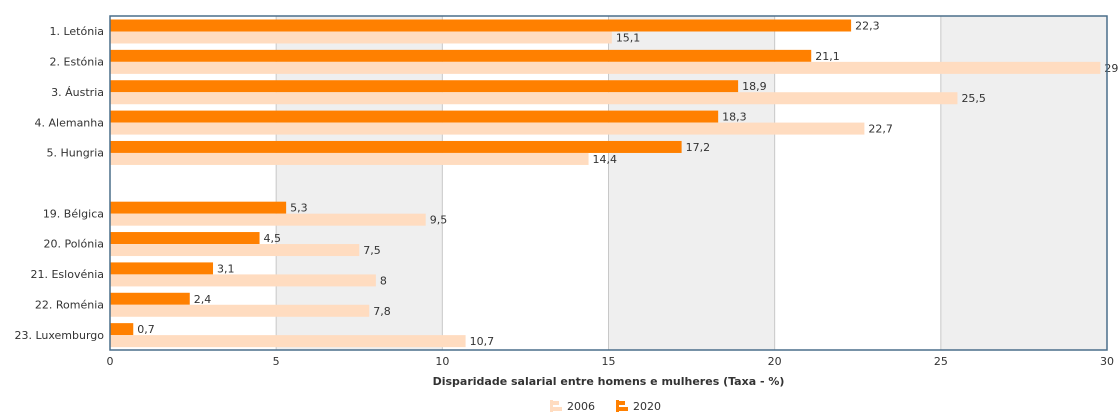 This screenshot has height=419, width=1118. I want to click on data-label-2006: 7,5, so click(372, 250).